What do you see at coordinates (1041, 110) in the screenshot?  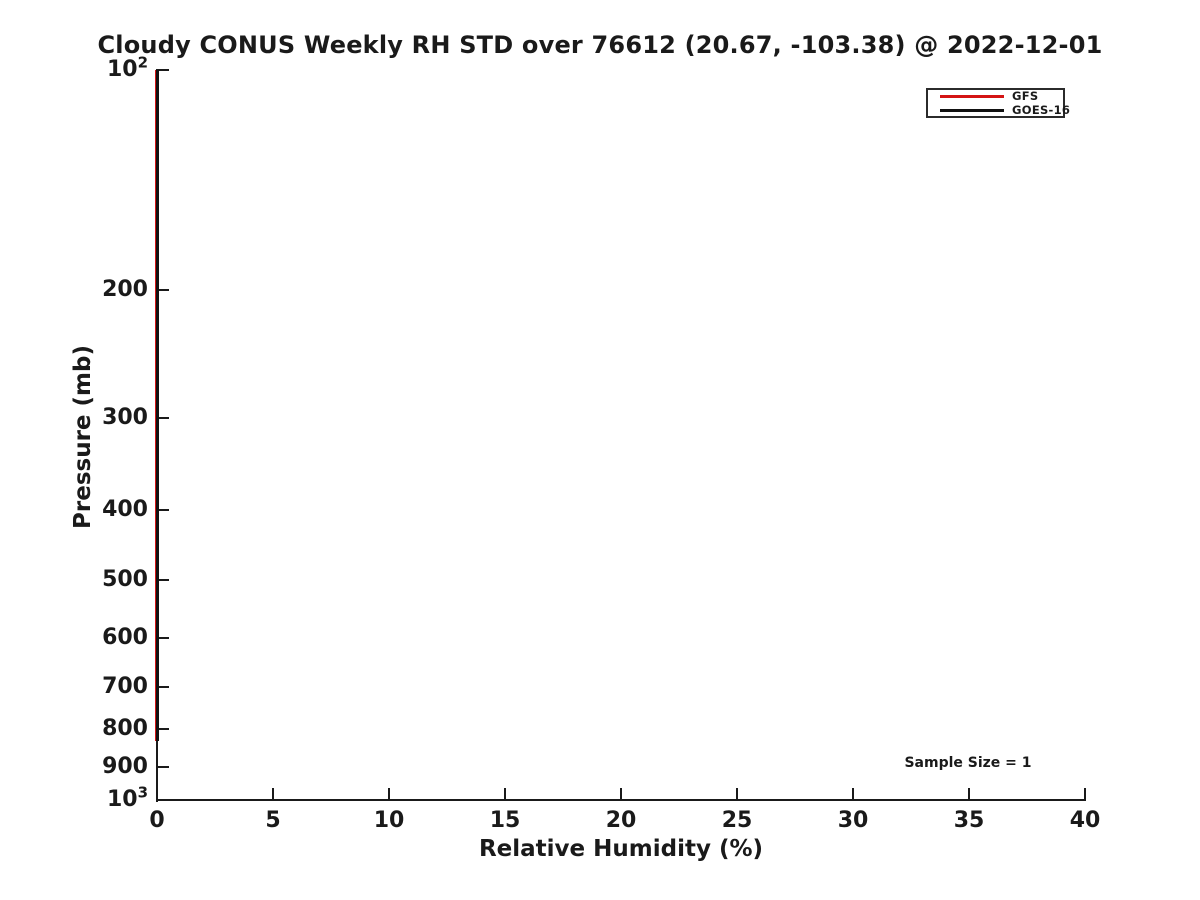 I see `legend-label-goes16: GOES-16` at bounding box center [1041, 110].